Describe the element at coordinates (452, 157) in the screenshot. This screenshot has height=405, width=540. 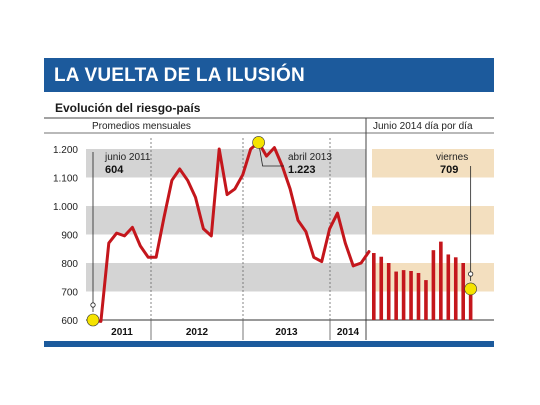
I see `annotation-label-viernes: viernes` at that location.